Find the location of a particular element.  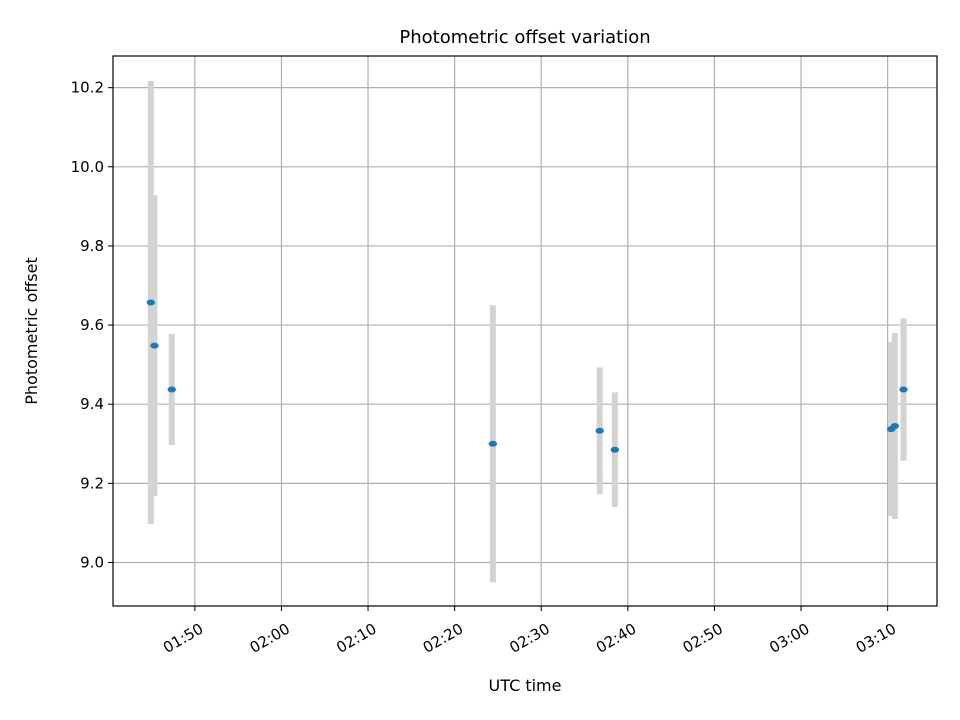

y-tick-label: 9.8 is located at coordinates (92, 246).